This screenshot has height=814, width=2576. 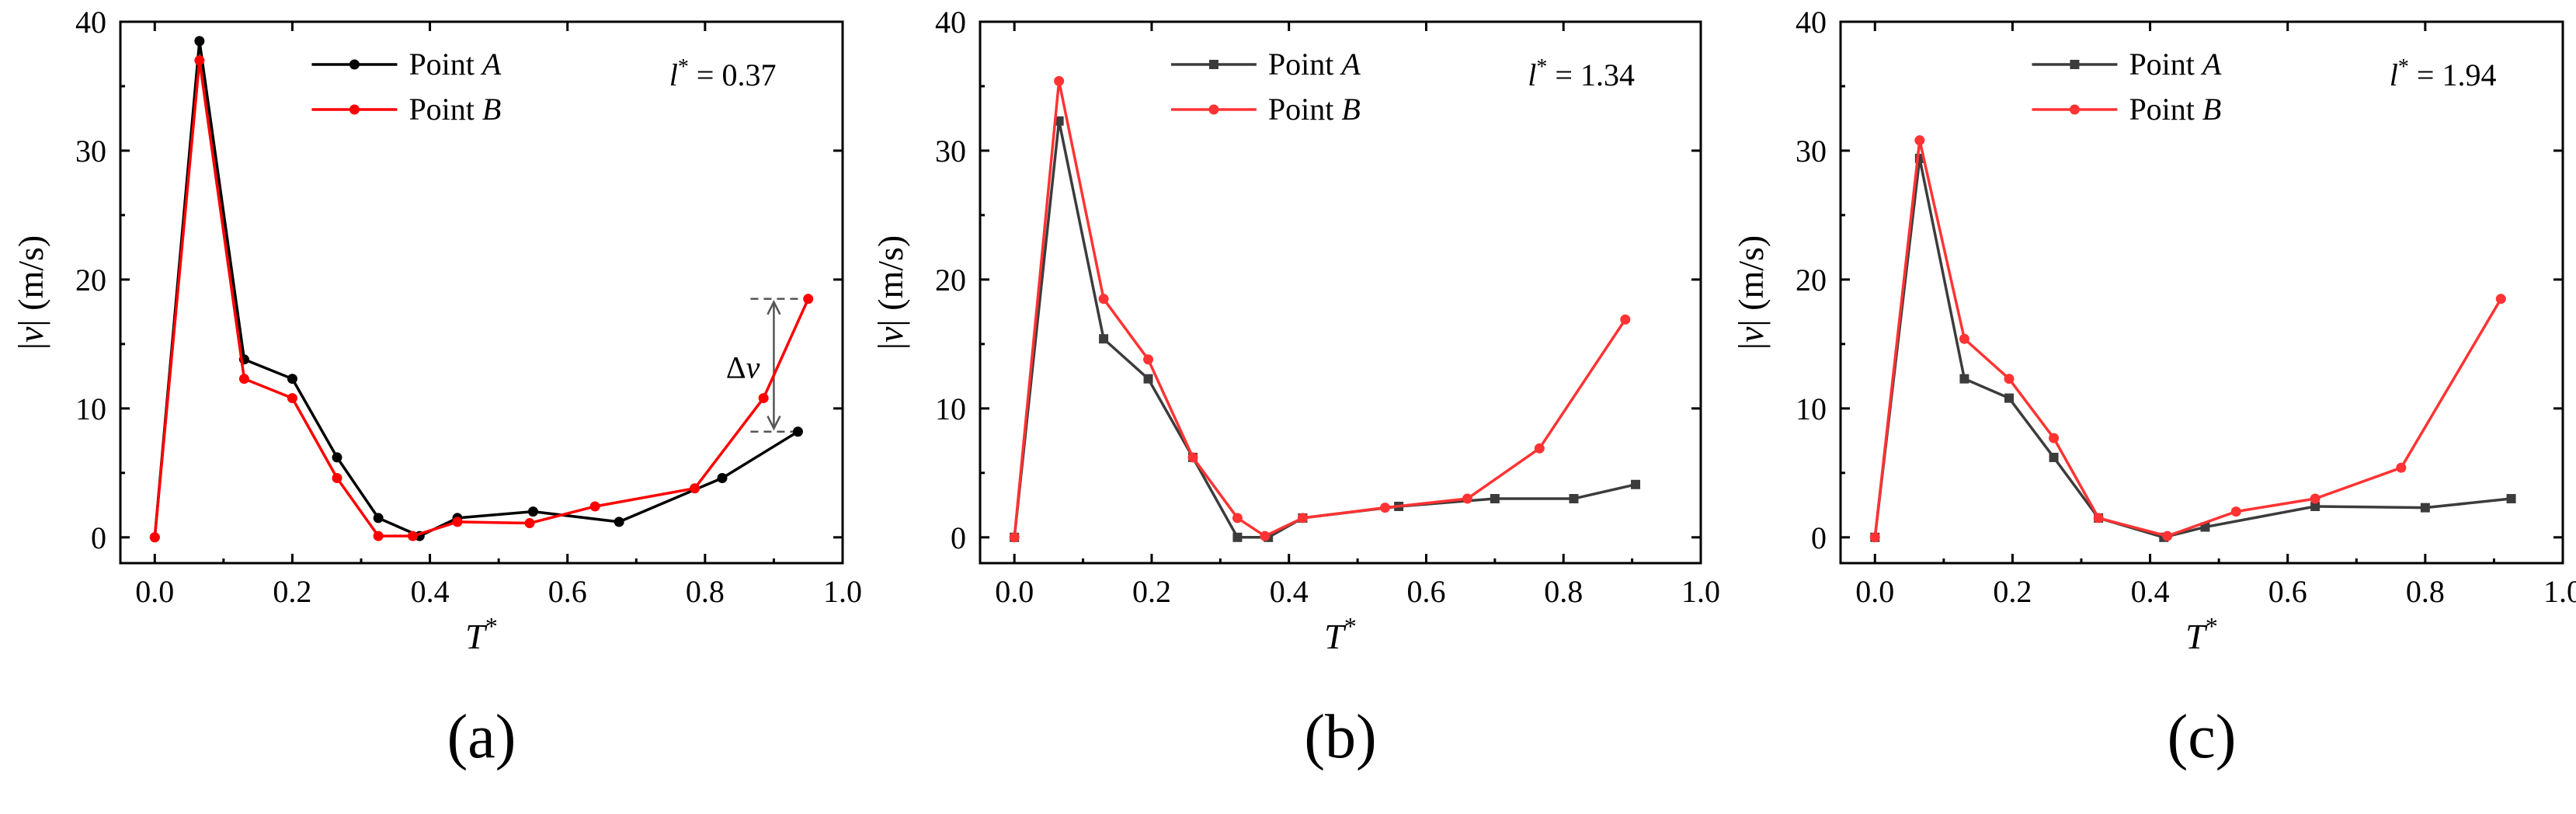 What do you see at coordinates (481, 298) in the screenshot?
I see `series-line-point-b` at bounding box center [481, 298].